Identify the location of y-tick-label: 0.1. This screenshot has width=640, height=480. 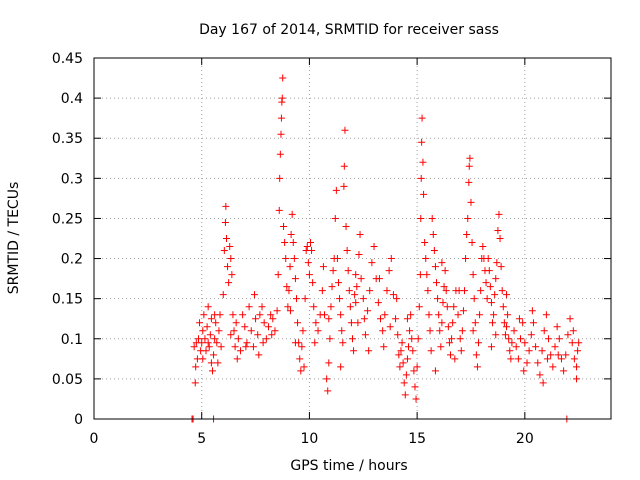
(72, 340).